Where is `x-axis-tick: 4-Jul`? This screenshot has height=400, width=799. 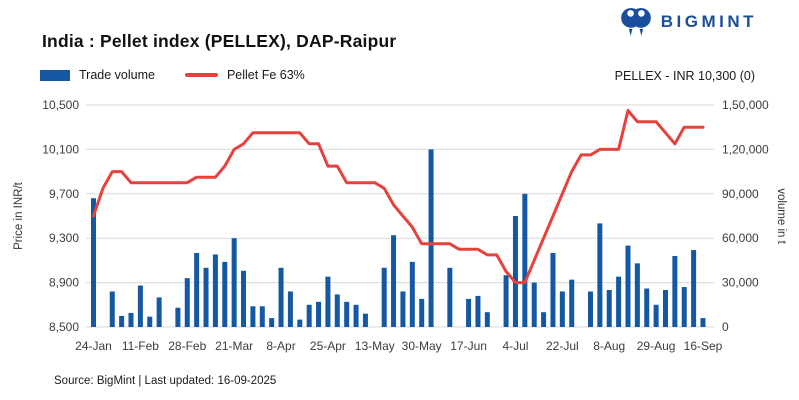
x-axis-tick: 4-Jul is located at coordinates (515, 346).